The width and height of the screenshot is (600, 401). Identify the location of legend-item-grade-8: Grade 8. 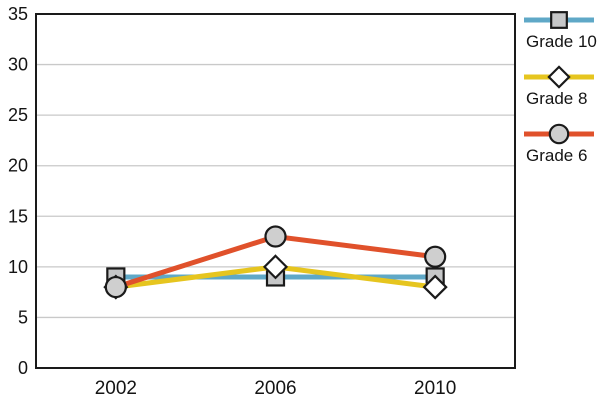
(560, 87).